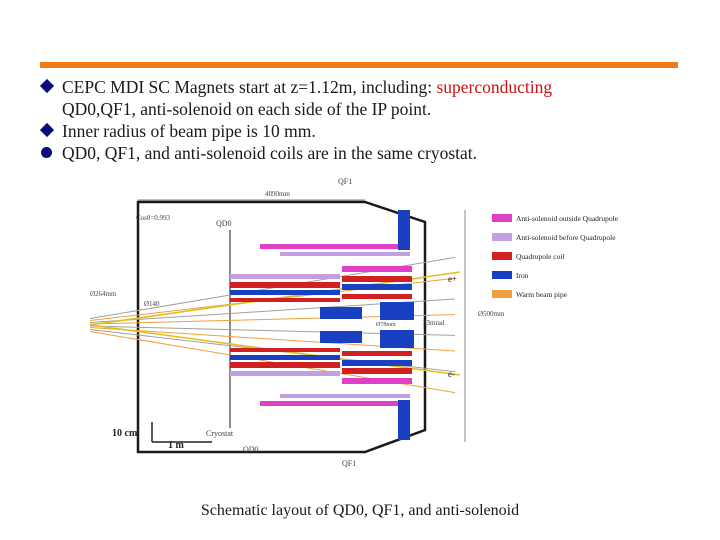  Describe the element at coordinates (386, 325) in the screenshot. I see `label-diameter-78: Ø78mm` at that location.